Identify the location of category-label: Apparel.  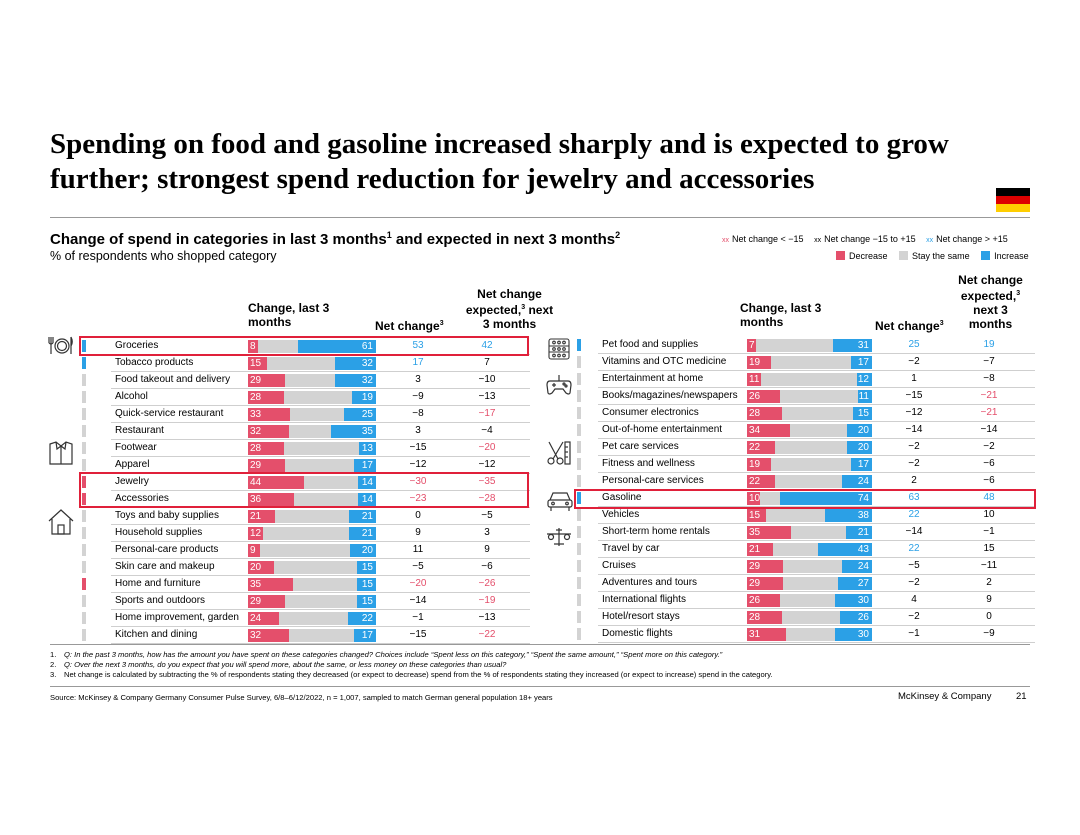
(132, 464).